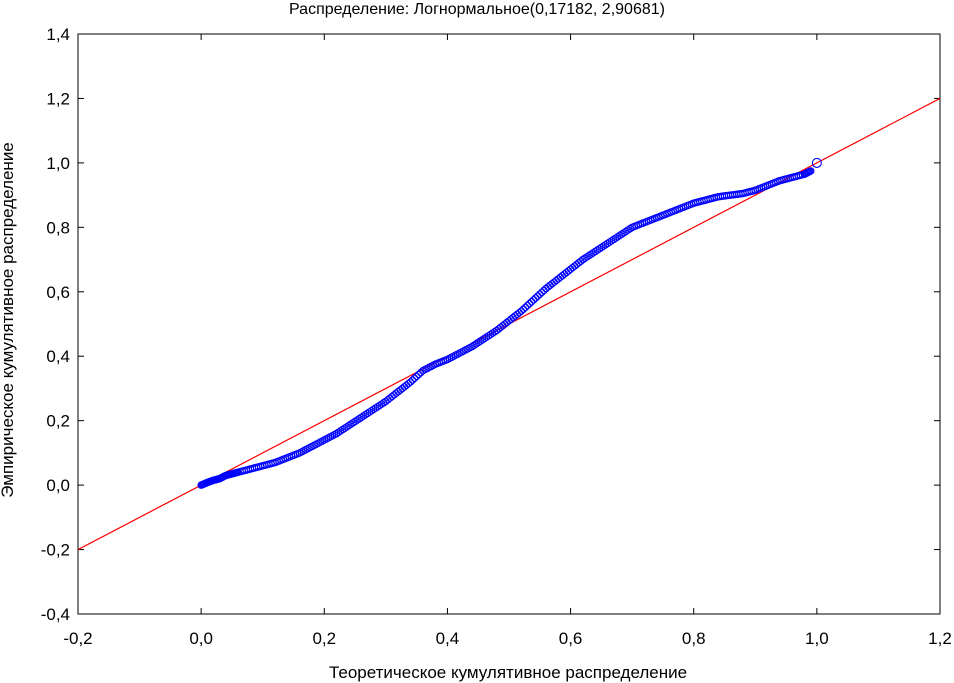  Describe the element at coordinates (77, 638) in the screenshot. I see `x-tick-label: -0,2` at that location.